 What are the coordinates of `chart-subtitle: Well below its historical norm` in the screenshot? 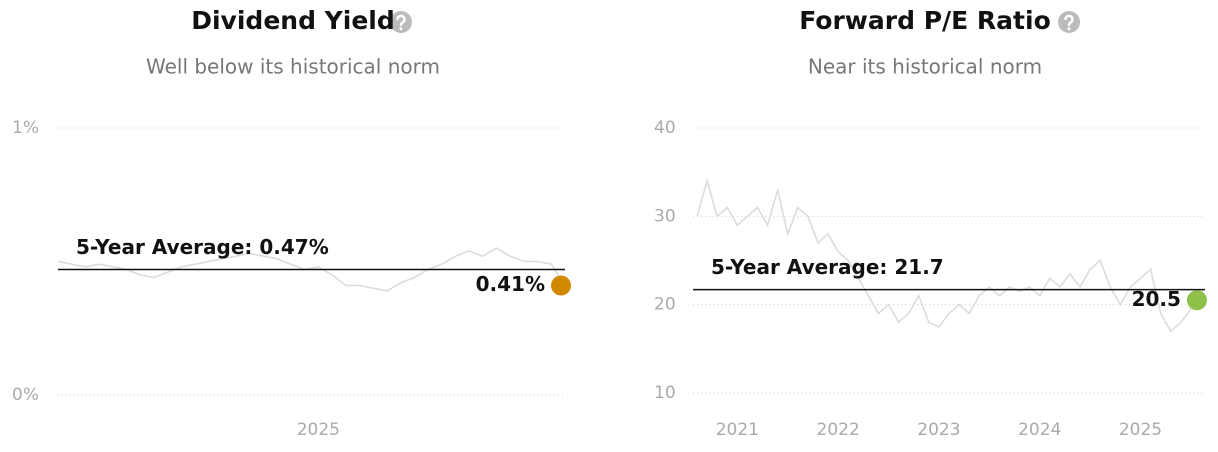 It's located at (293, 67).